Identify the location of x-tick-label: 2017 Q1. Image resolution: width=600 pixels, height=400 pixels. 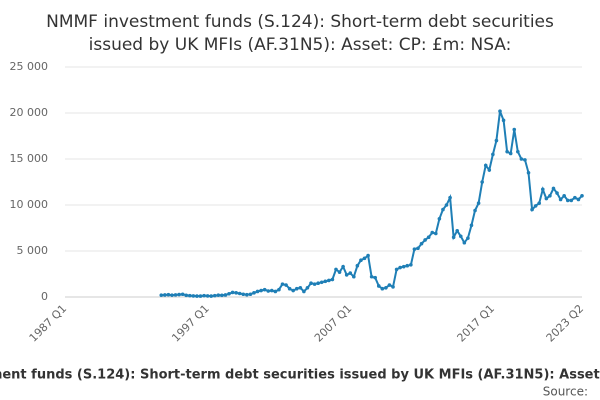
(476, 323).